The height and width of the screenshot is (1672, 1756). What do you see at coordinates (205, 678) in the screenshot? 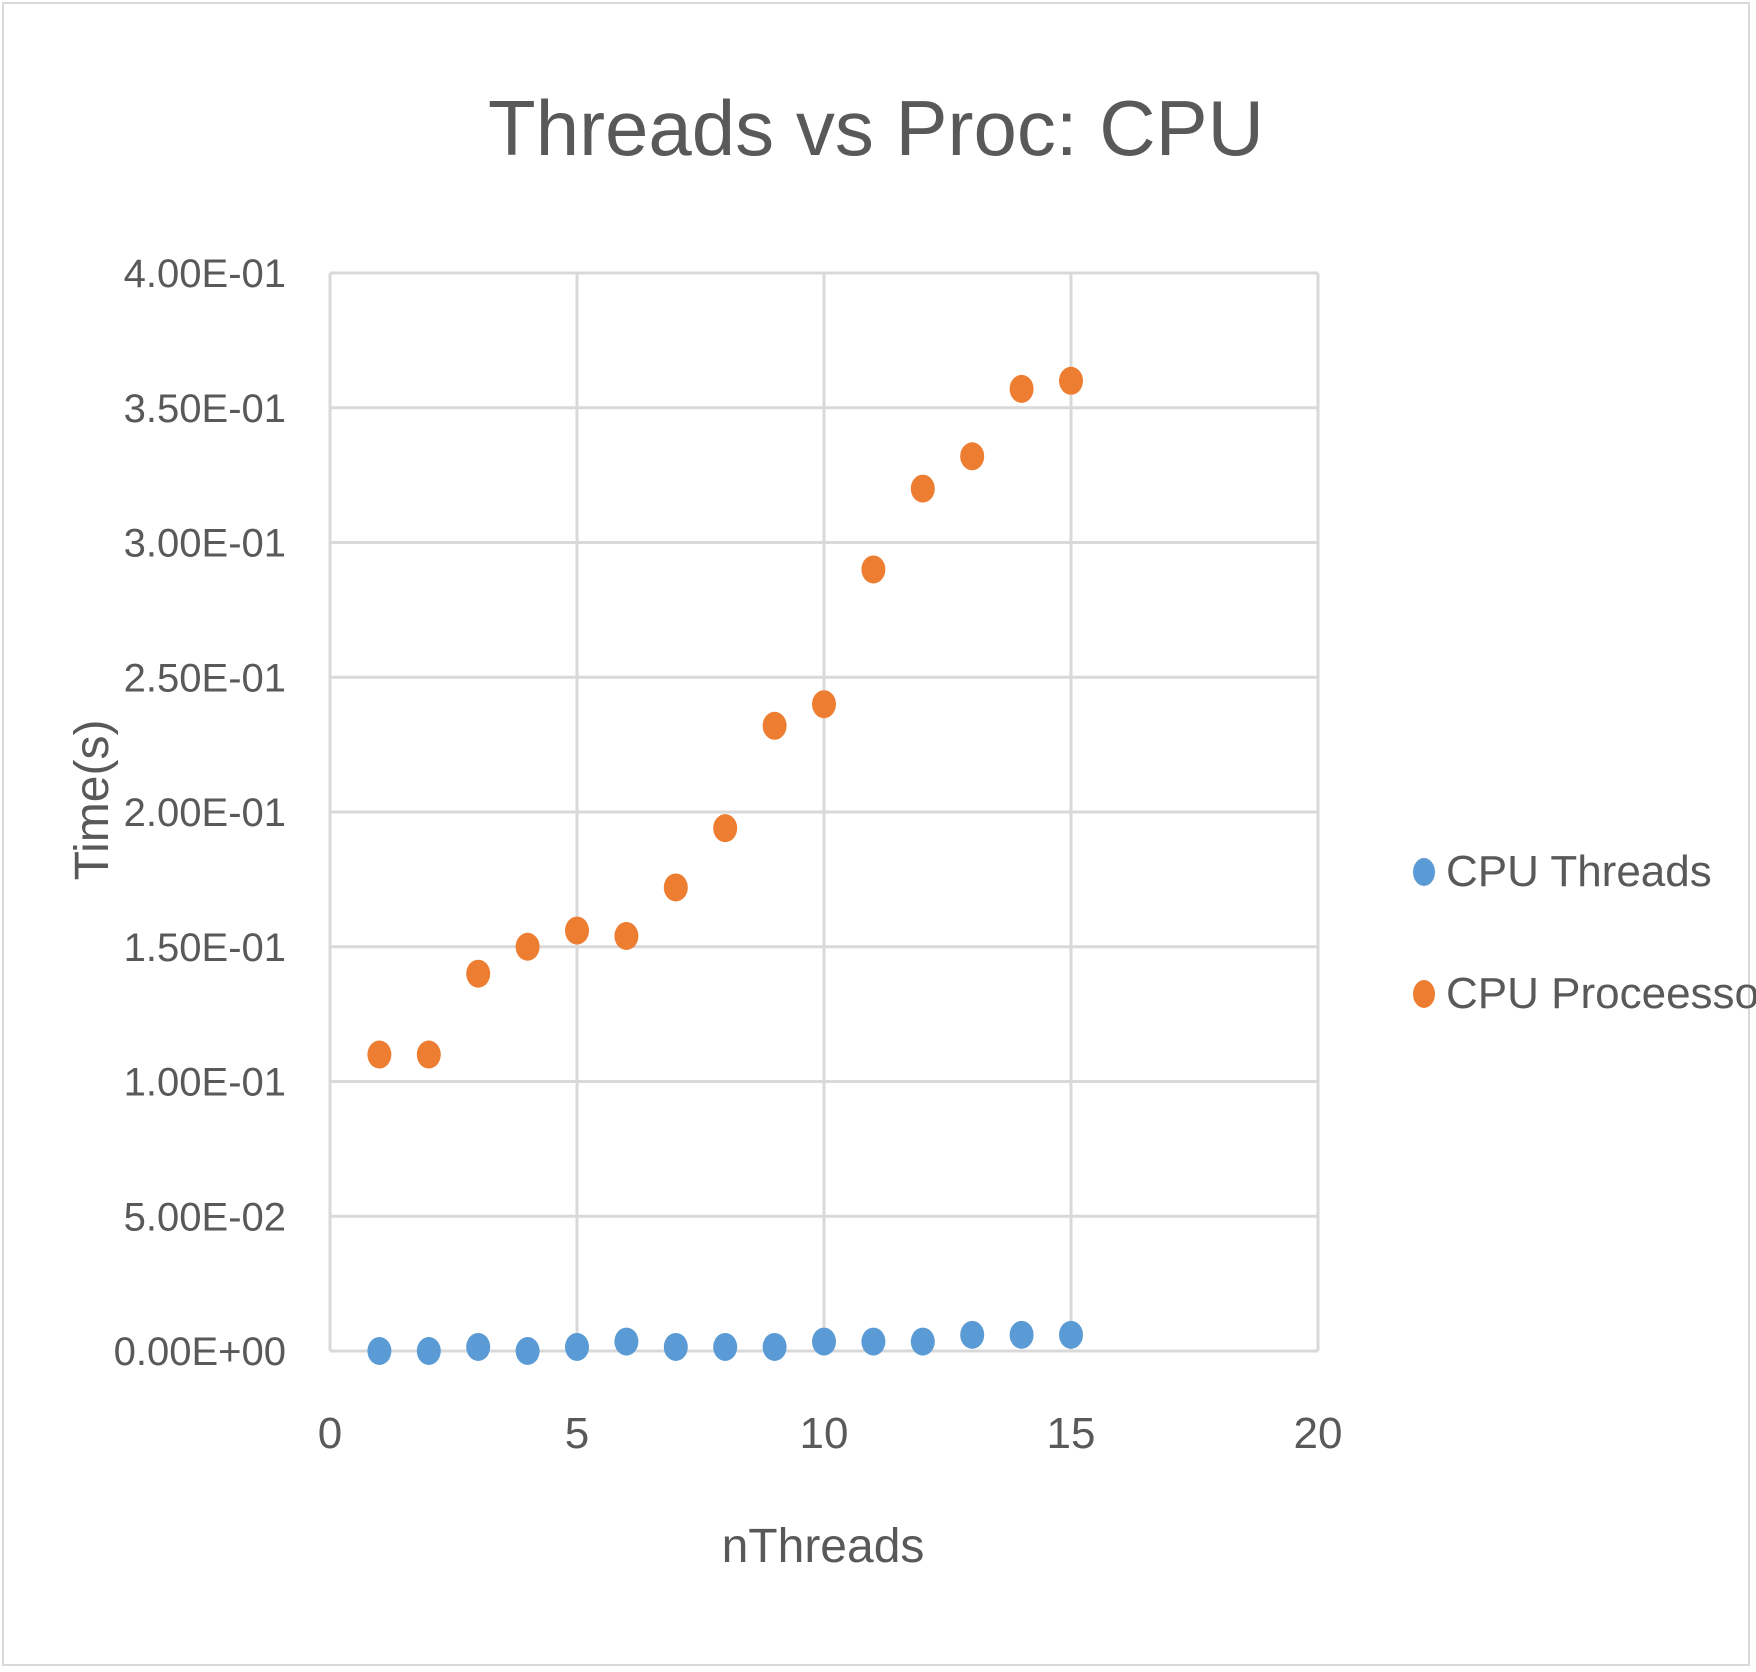
I see `y-tick-label: 2.50E-01` at bounding box center [205, 678].